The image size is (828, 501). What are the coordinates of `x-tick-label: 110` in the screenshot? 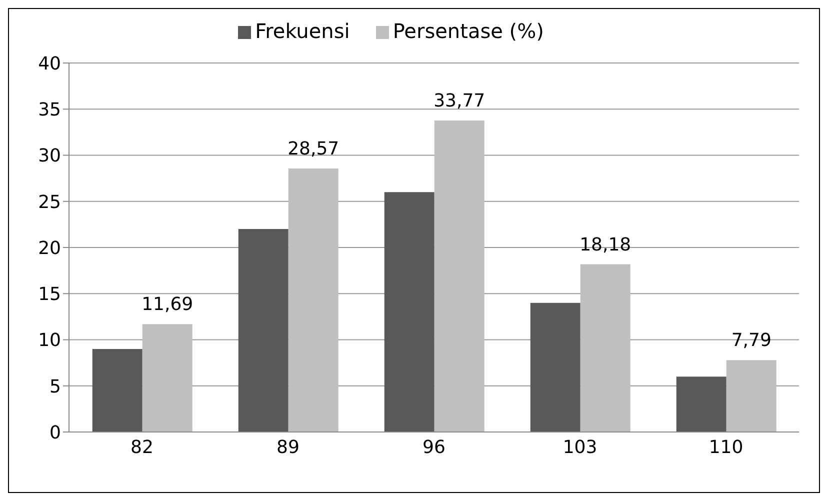 It's located at (726, 447).